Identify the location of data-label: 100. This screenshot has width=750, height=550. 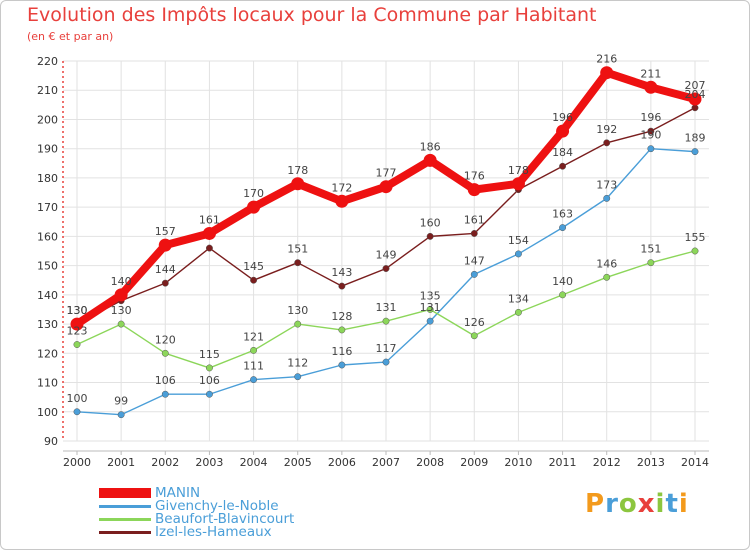
(77, 398).